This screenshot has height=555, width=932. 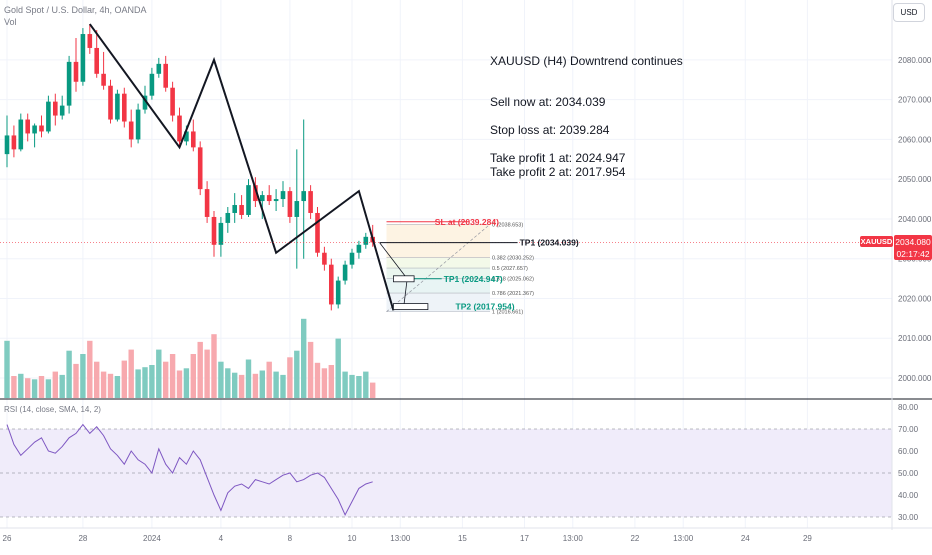 I want to click on time-tick-label: 26, so click(x=7, y=538).